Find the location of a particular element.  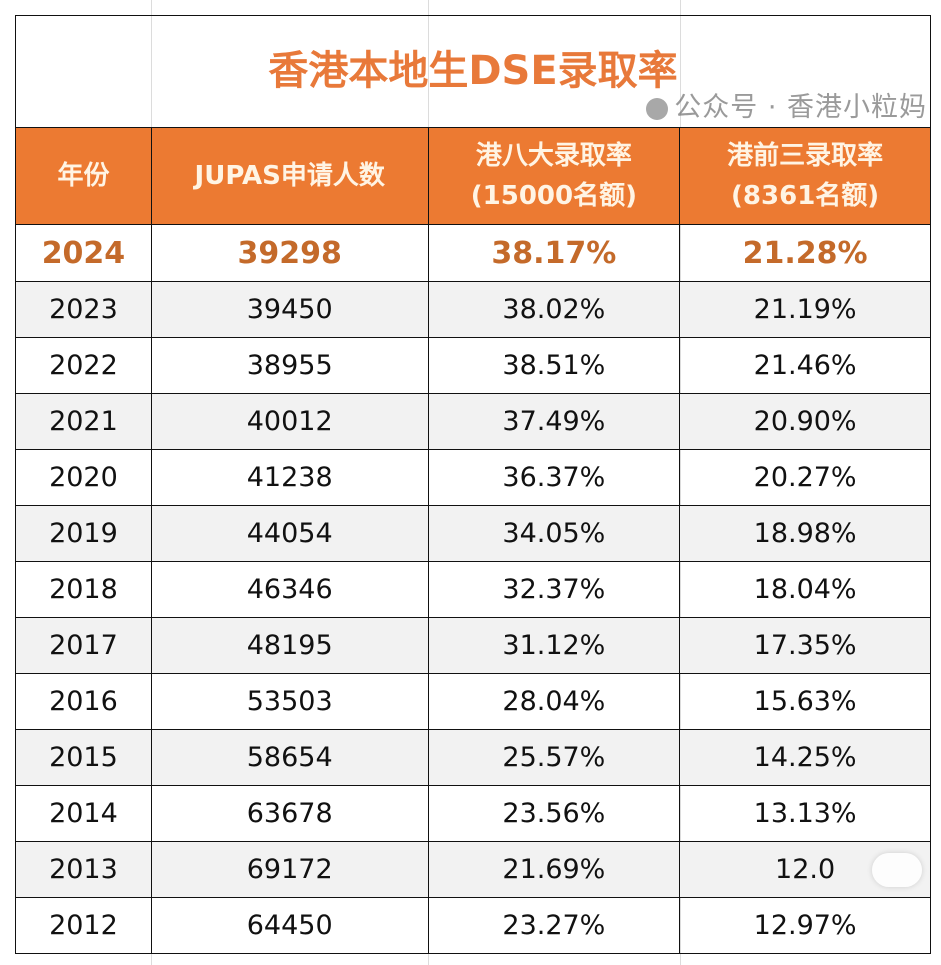

table-row: 2015 58654 25.57% 14.25% is located at coordinates (473, 757).